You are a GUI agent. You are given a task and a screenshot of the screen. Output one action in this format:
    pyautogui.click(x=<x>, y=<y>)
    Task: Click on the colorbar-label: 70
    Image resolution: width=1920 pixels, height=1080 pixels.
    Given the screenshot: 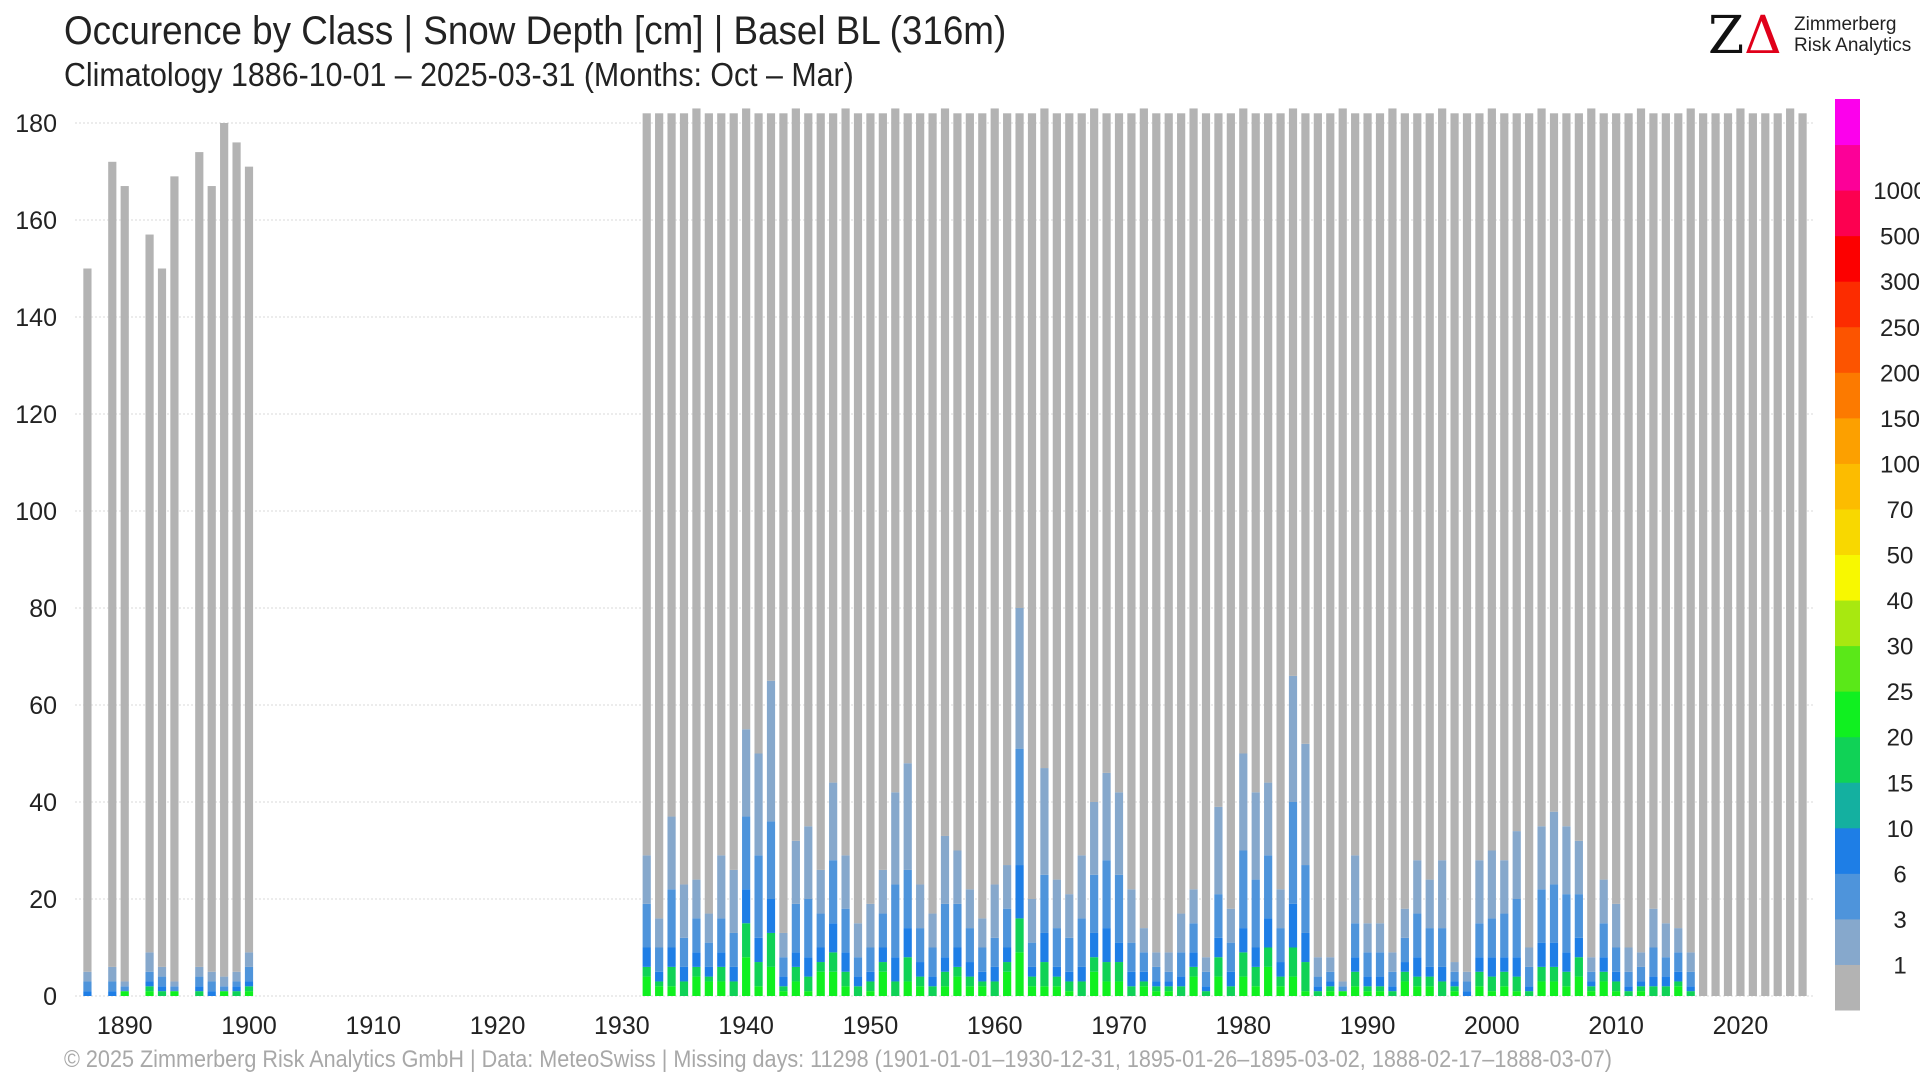 What is the action you would take?
    pyautogui.click(x=1900, y=510)
    